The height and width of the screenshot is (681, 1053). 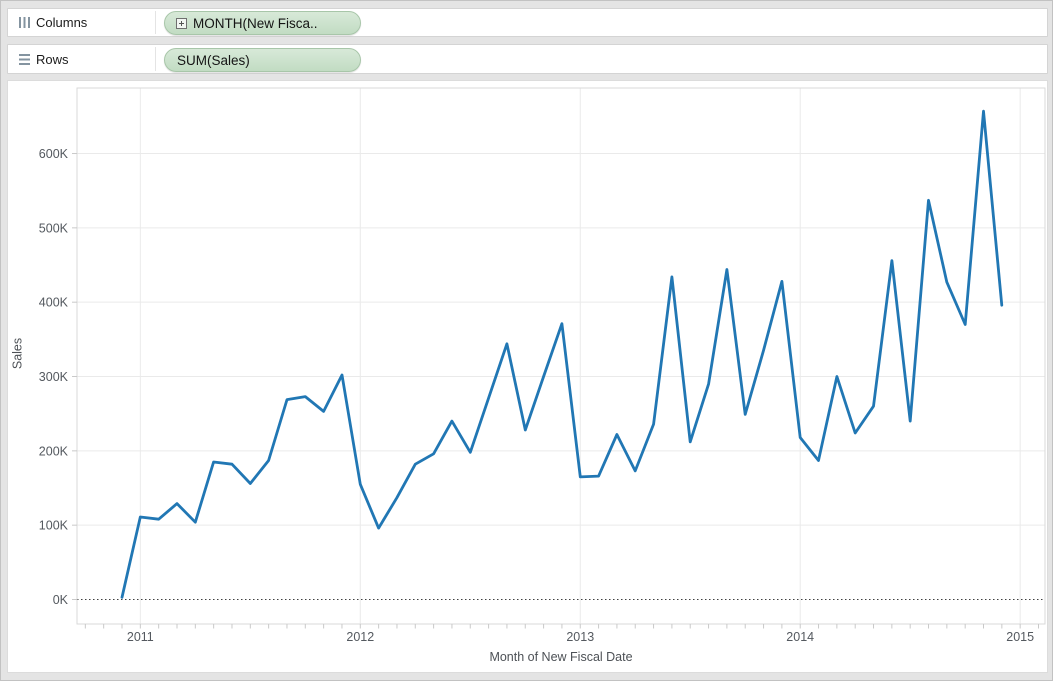 I want to click on y-tick-label: 0K, so click(x=61, y=600).